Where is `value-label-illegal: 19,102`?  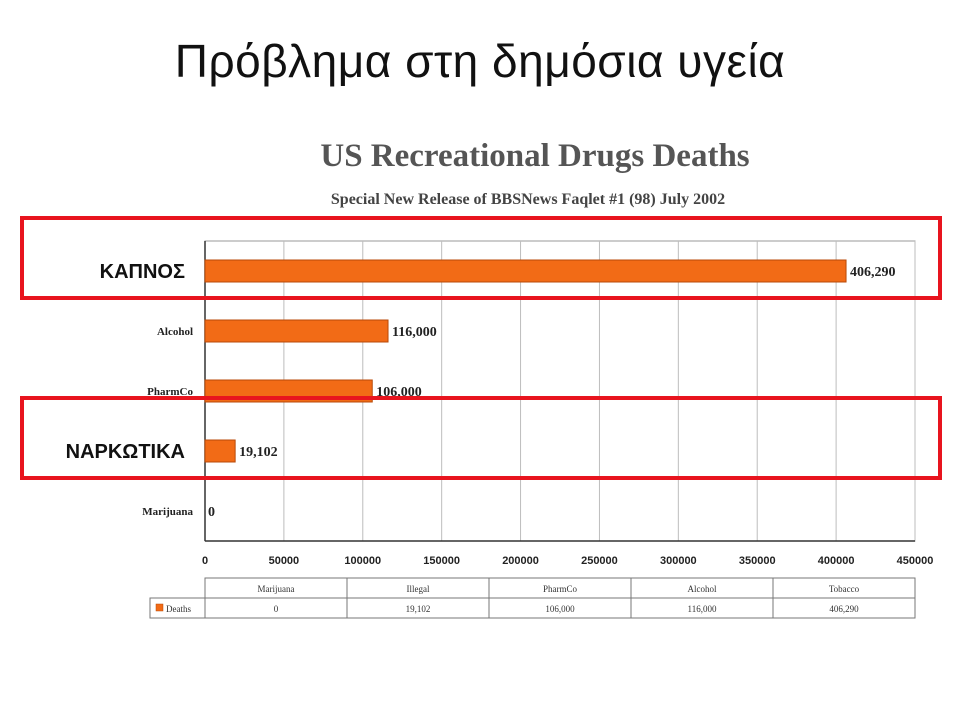
value-label-illegal: 19,102 is located at coordinates (258, 452).